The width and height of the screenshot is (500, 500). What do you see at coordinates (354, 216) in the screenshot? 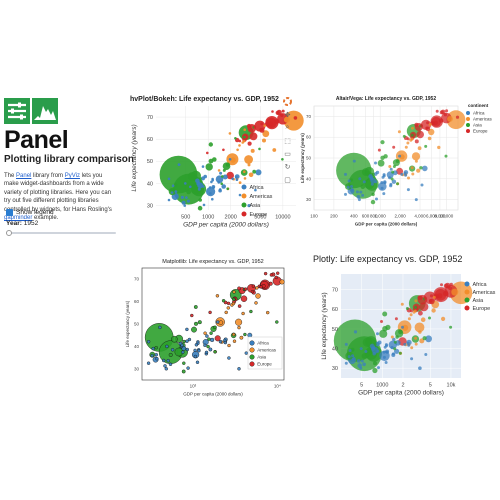
I see `x-tick-label: 400` at bounding box center [354, 216].